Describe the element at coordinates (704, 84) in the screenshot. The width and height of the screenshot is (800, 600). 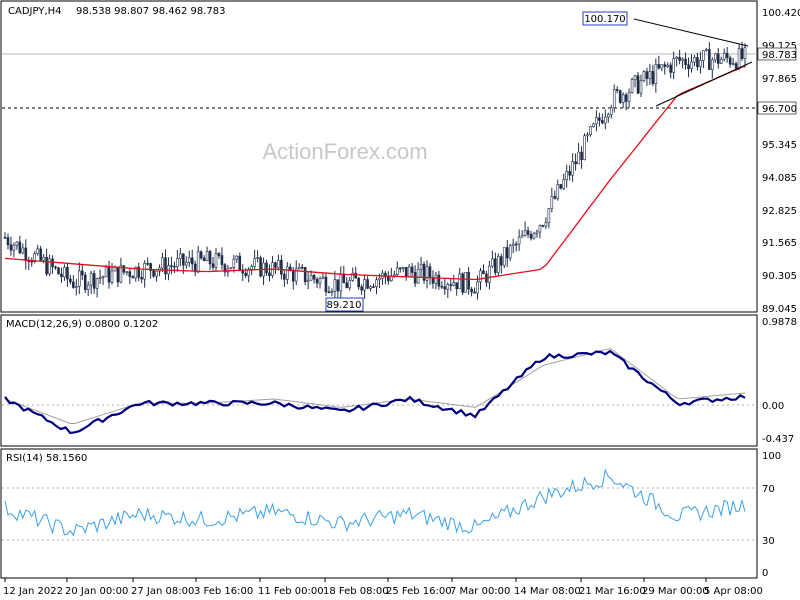
I see `lower-trendline` at that location.